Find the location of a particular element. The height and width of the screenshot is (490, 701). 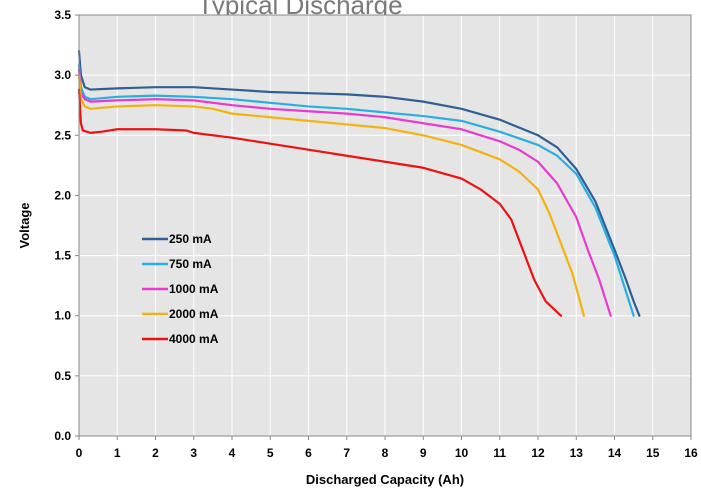

y-tick-label: 0.5 is located at coordinates (62, 376).